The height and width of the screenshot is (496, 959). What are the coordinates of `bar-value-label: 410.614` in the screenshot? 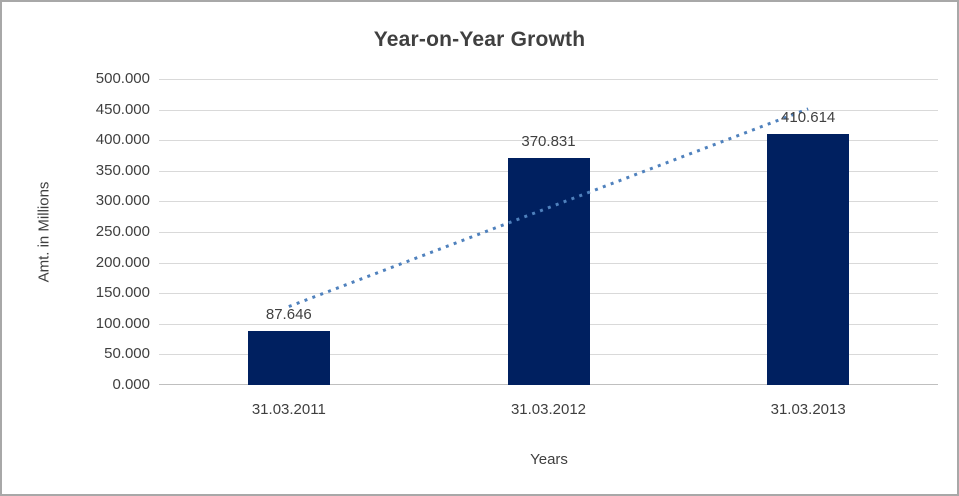 It's located at (808, 117).